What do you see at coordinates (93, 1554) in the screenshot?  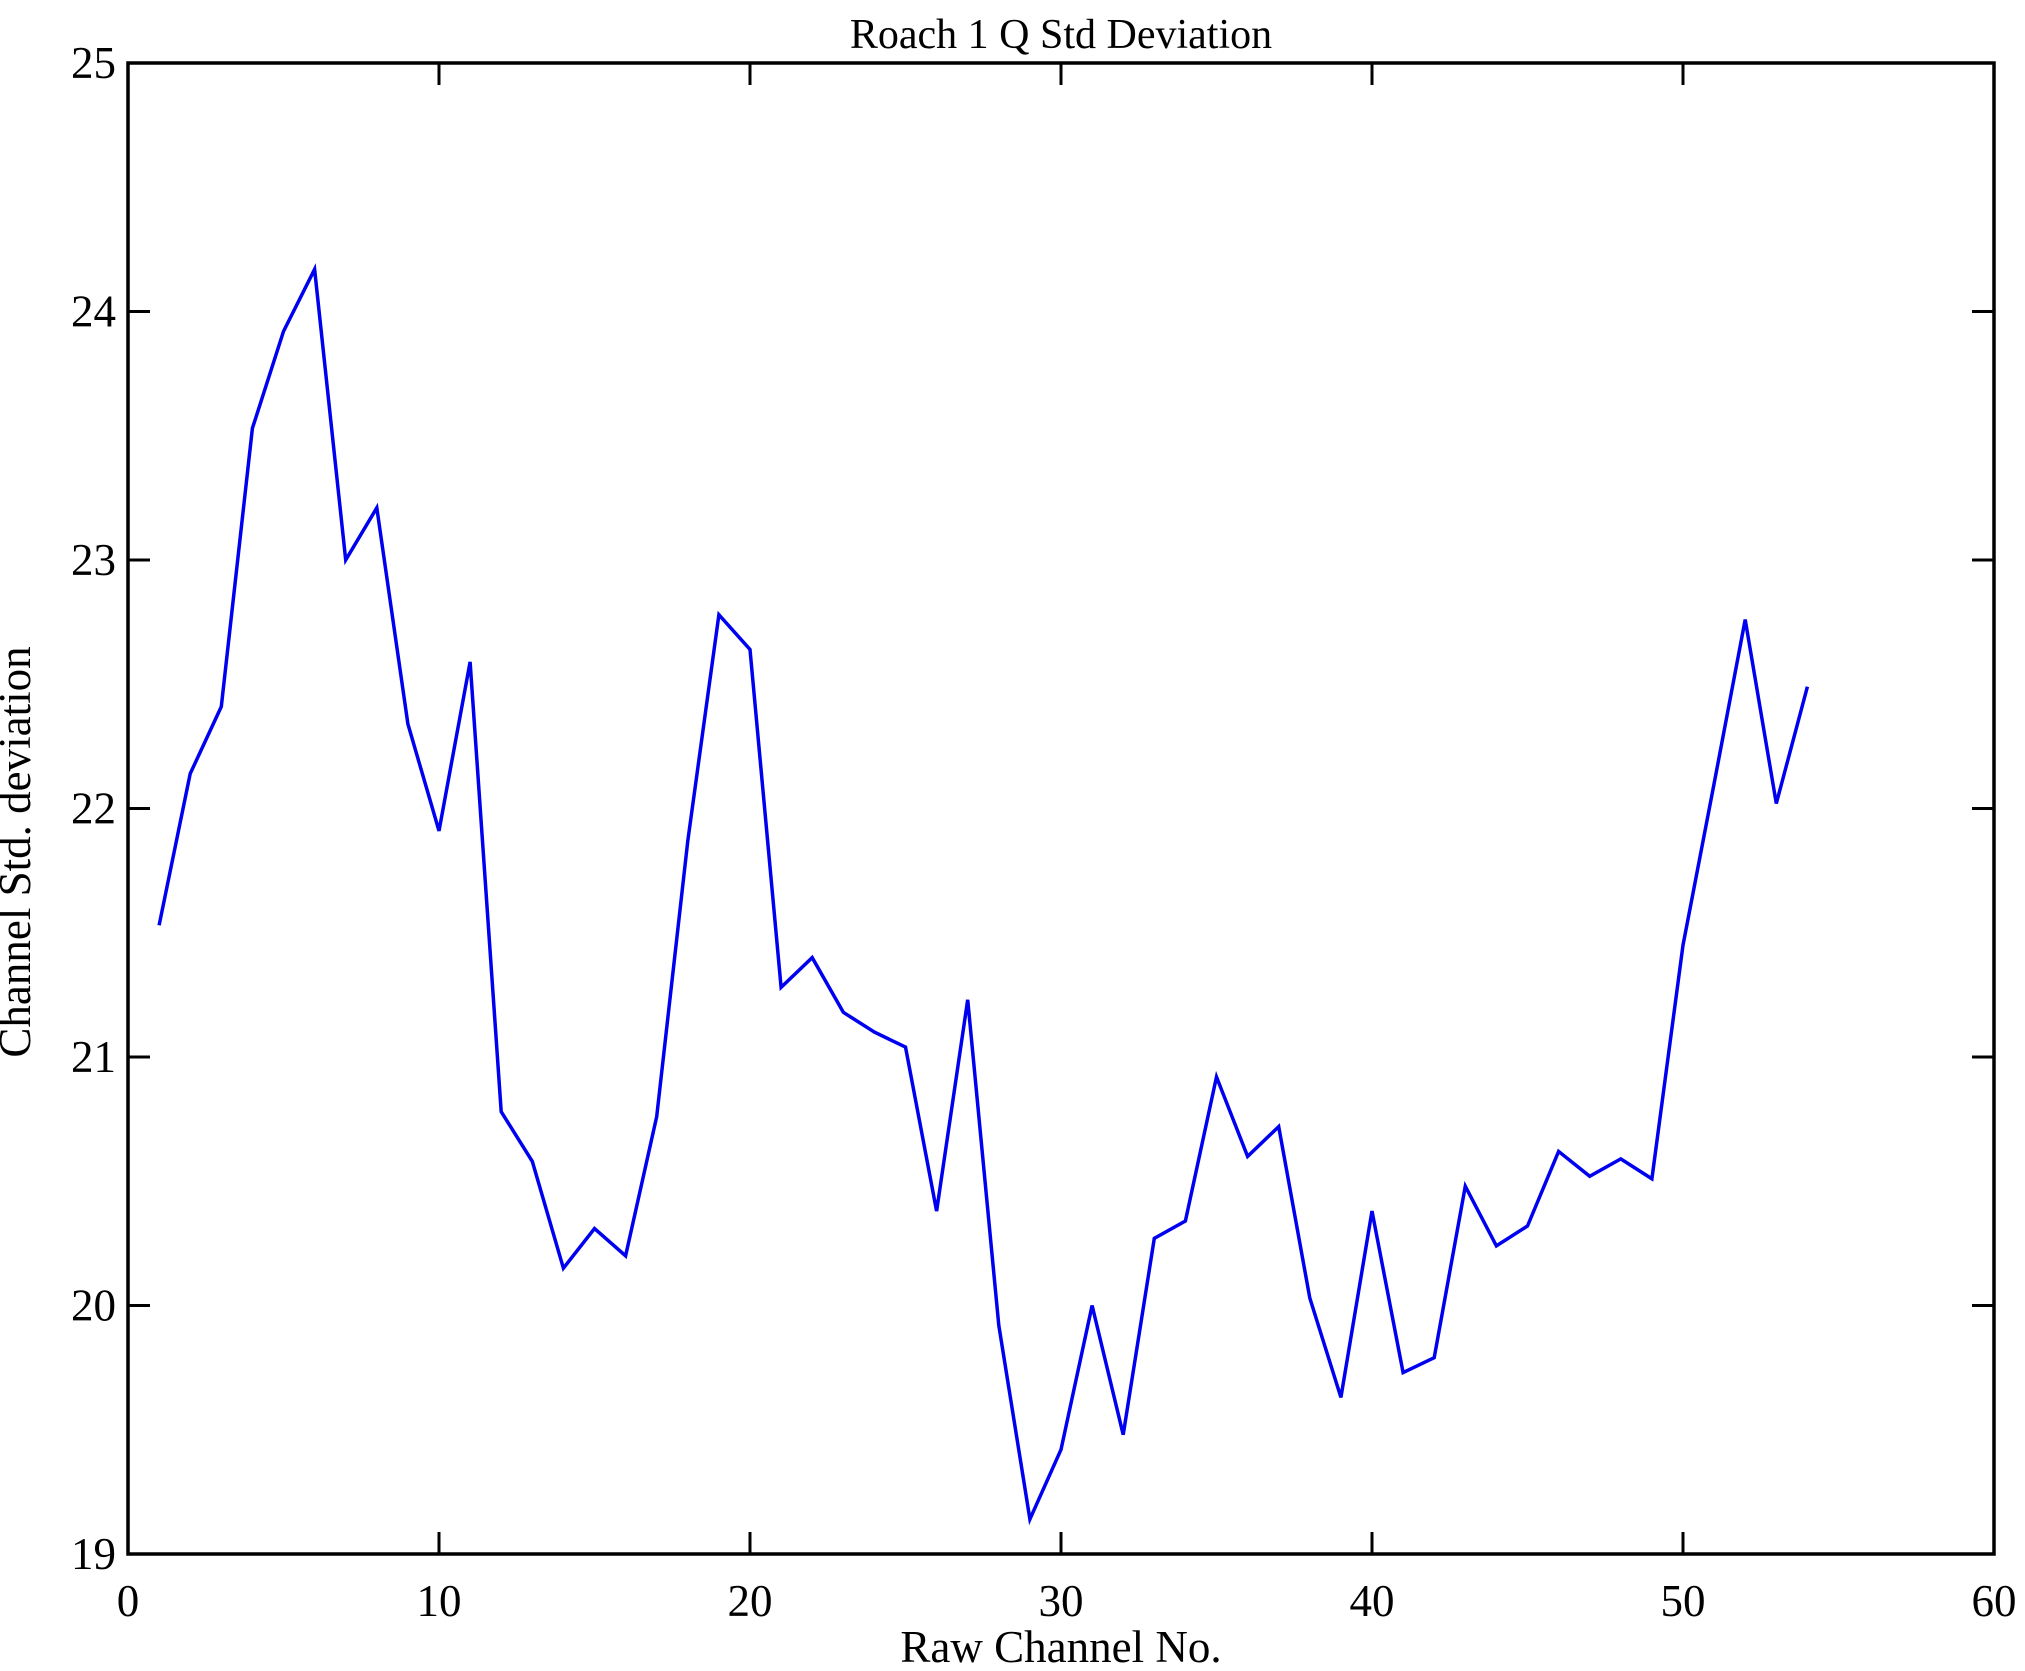 I see `y-tick-label: 19` at bounding box center [93, 1554].